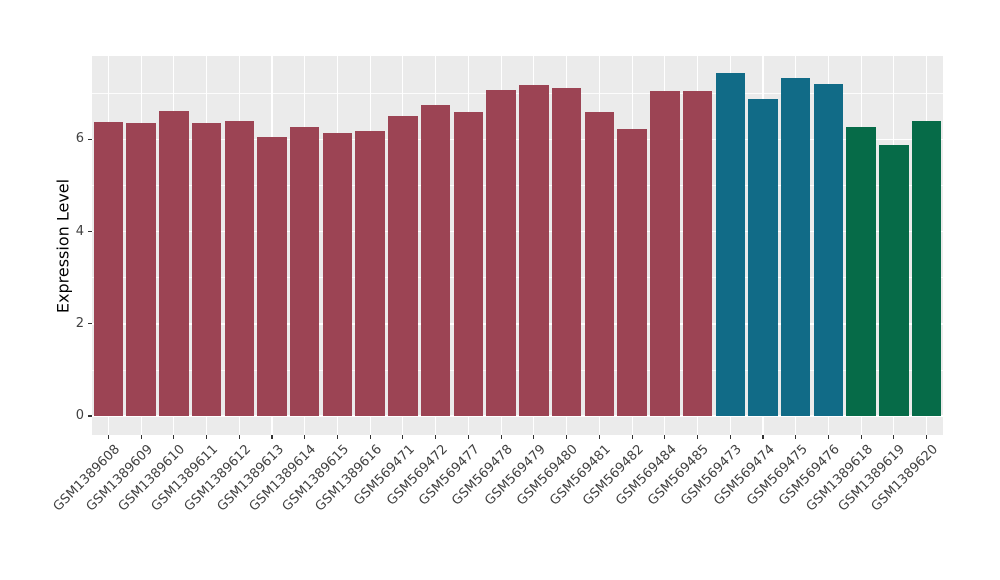 This screenshot has height=580, width=1000. Describe the element at coordinates (828, 249) in the screenshot. I see `bar-GSM569476` at that location.